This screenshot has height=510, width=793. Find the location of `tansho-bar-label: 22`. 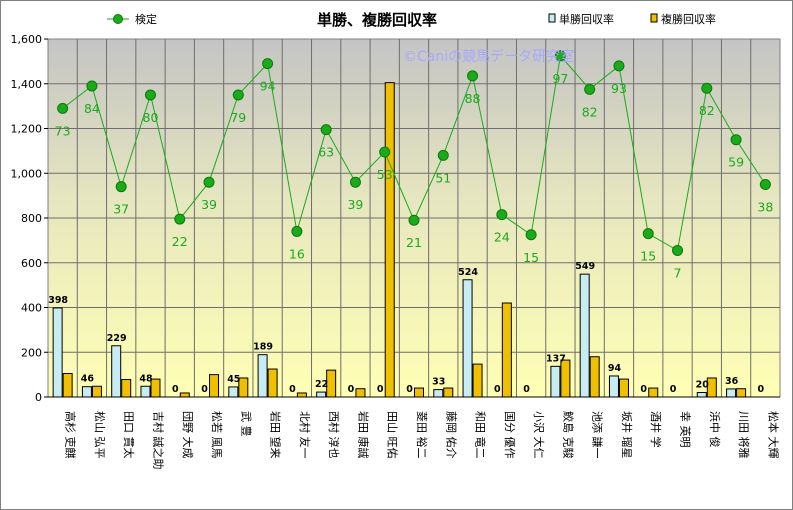

tansho-bar-label: 22 is located at coordinates (321, 384).